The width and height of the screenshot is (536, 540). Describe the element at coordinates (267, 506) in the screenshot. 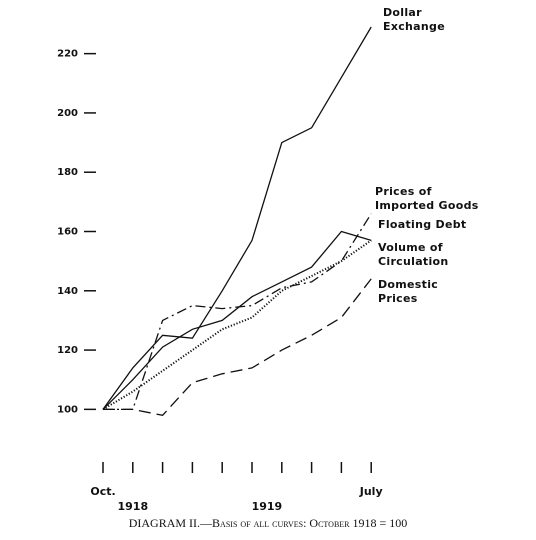

I see `year-label: 1919` at that location.